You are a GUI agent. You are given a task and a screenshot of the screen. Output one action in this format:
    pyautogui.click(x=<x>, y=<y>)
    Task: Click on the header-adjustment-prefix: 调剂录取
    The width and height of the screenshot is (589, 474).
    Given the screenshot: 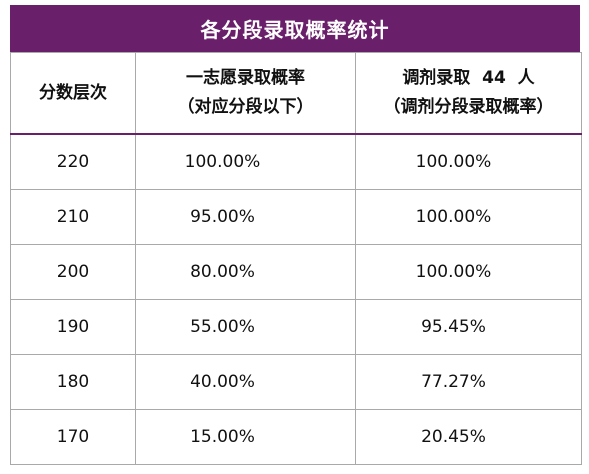 What is the action you would take?
    pyautogui.click(x=436, y=78)
    